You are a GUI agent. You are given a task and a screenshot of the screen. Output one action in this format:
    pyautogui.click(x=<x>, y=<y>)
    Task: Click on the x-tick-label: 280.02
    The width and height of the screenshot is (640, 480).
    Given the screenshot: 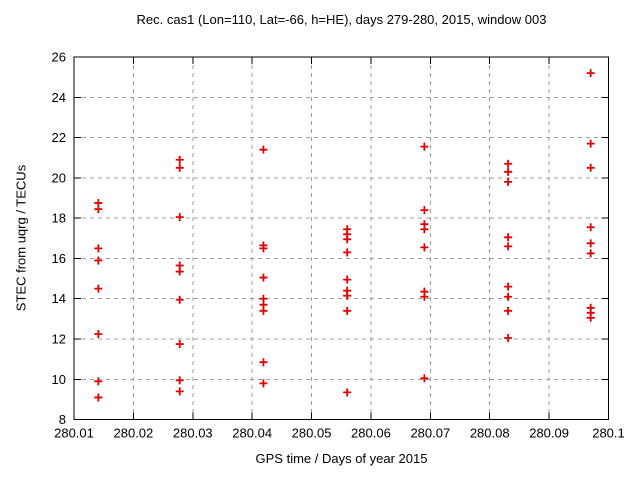 What is the action you would take?
    pyautogui.click(x=134, y=433)
    